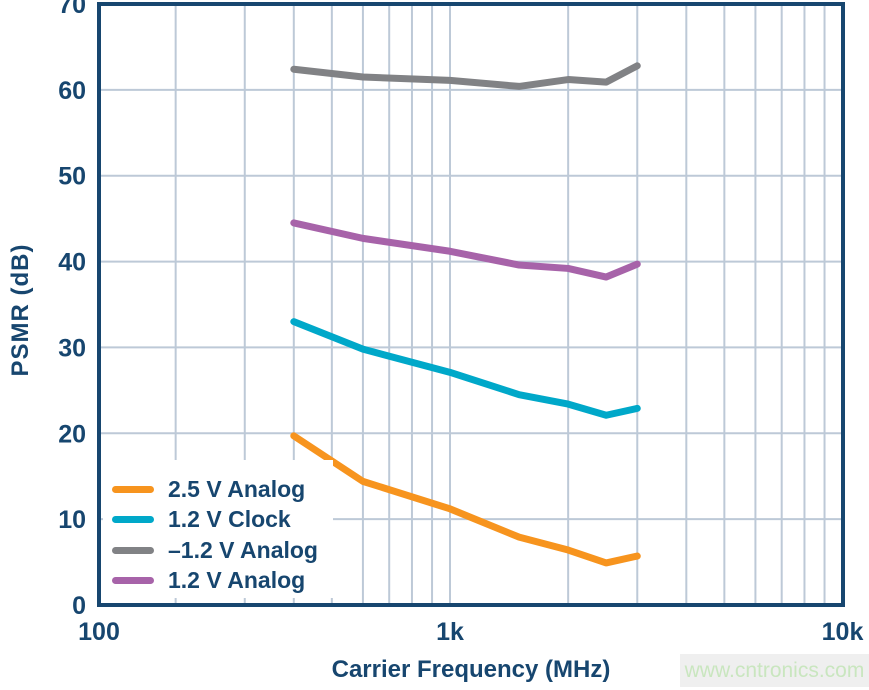 The width and height of the screenshot is (869, 690). What do you see at coordinates (72, 348) in the screenshot?
I see `y-tick-label: 30` at bounding box center [72, 348].